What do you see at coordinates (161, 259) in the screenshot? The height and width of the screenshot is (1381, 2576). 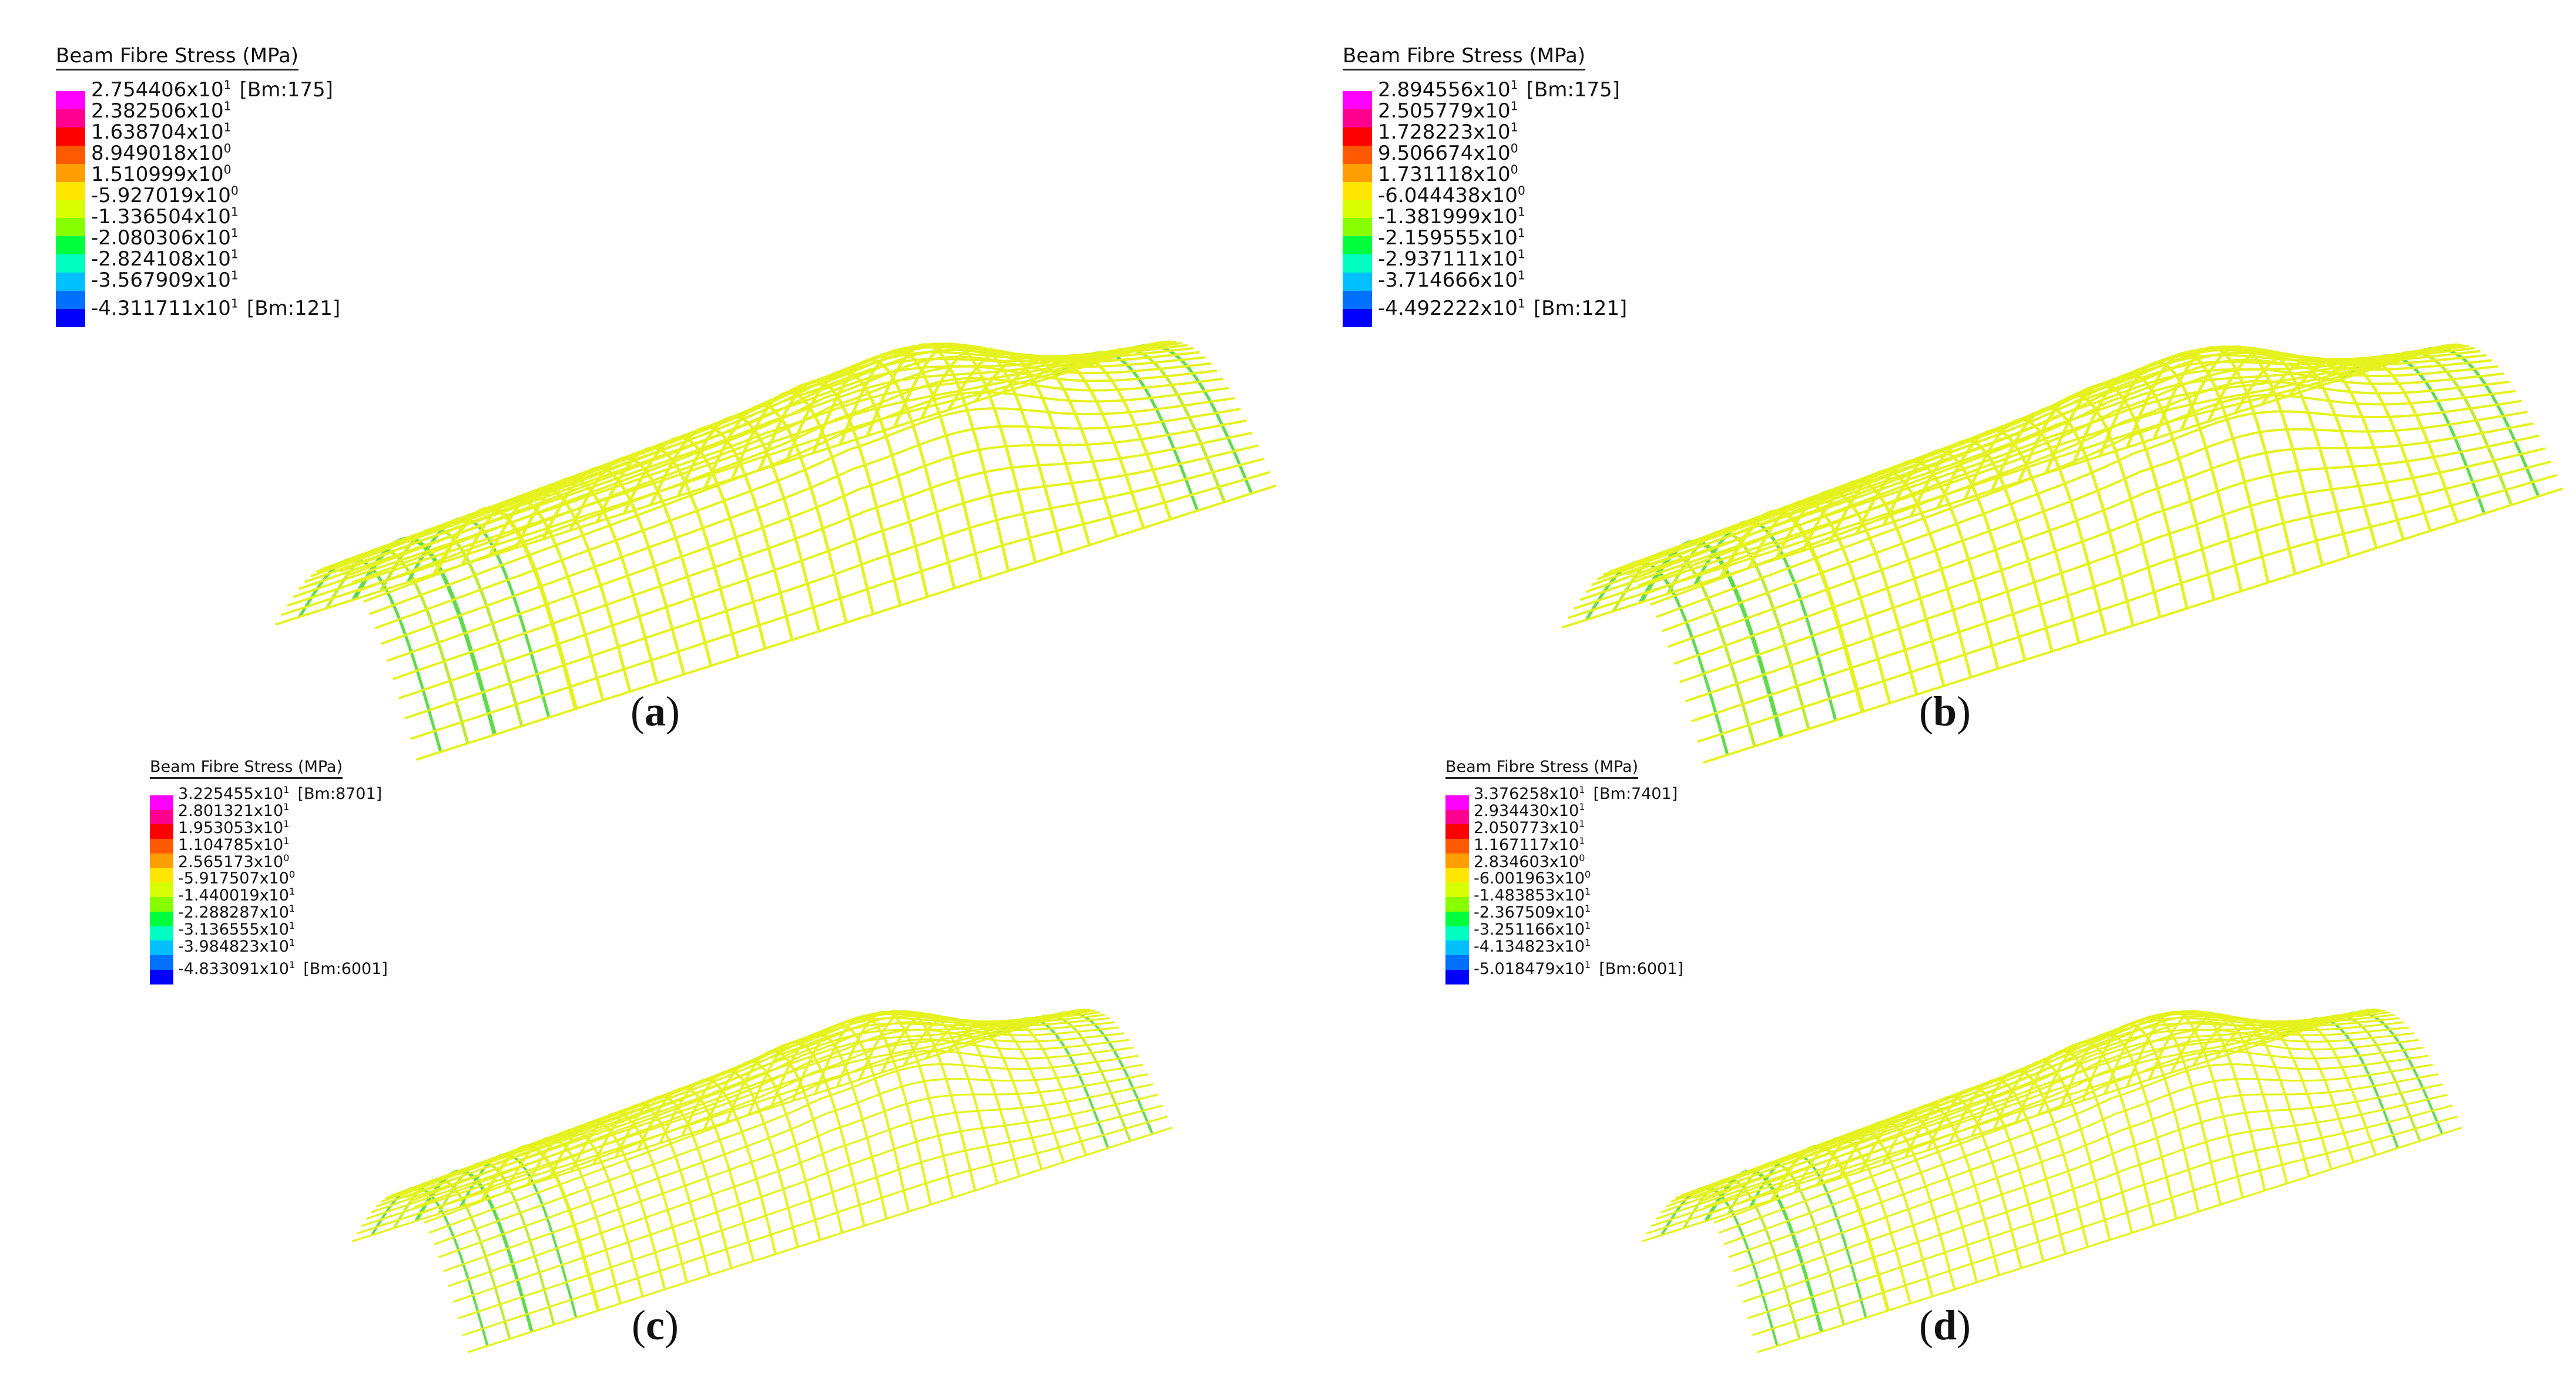 I see `legend-tick-mantissa: -2.824108x10` at bounding box center [161, 259].